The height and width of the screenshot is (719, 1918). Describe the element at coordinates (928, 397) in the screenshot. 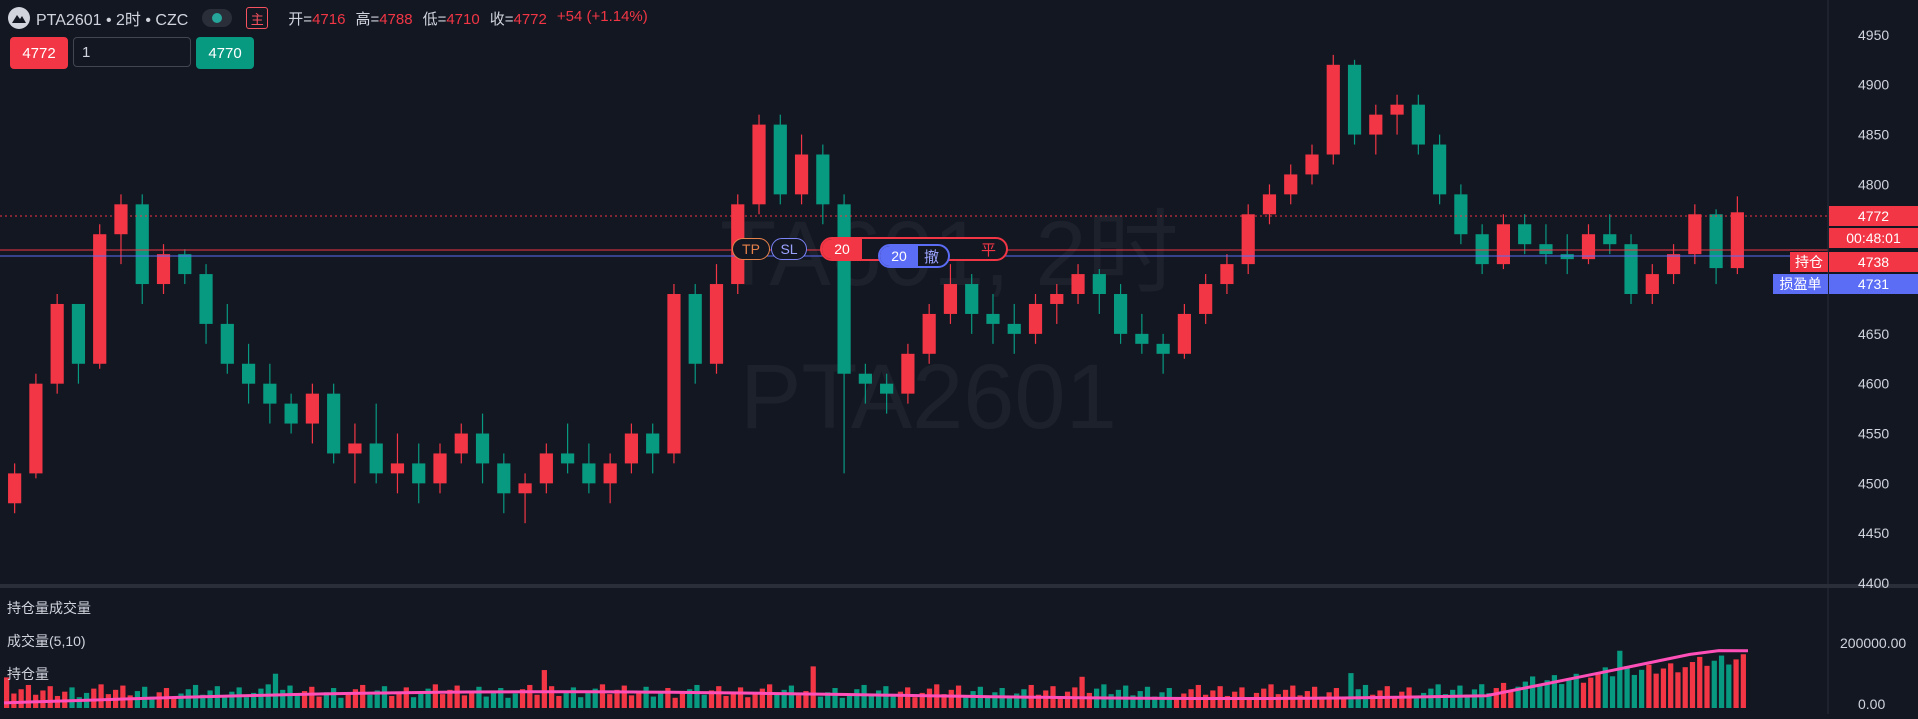

I see `watermark-line2: PTA2601` at that location.